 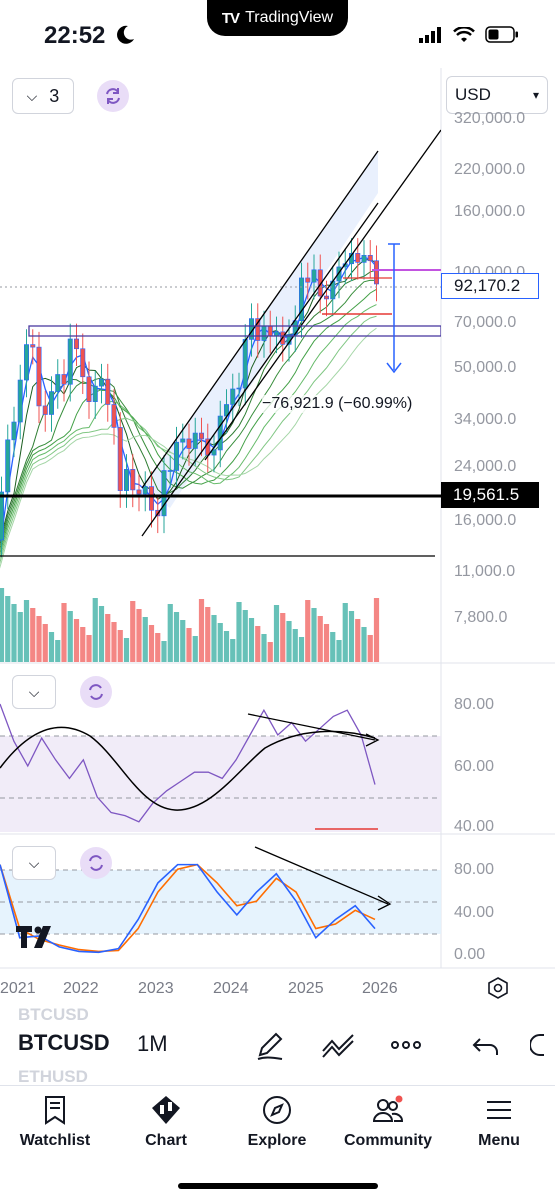 I want to click on watchlist-icon, so click(x=55, y=1110).